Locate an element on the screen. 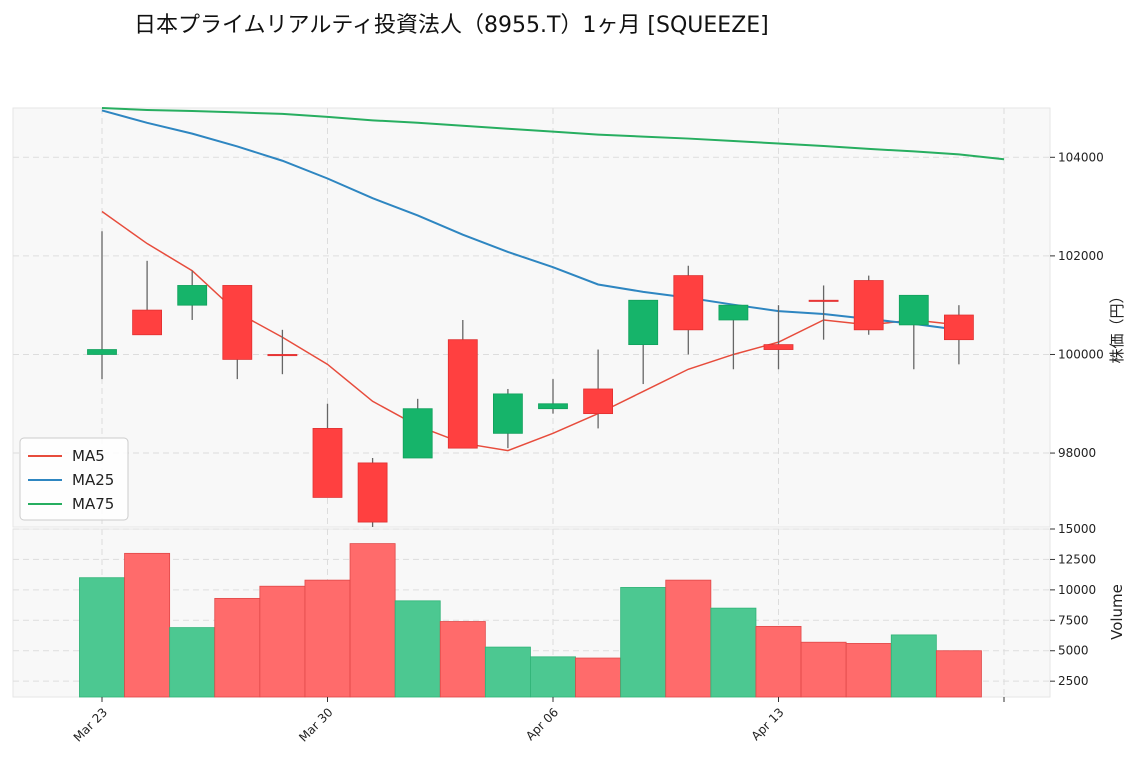  legend-label-ma25: MA25 is located at coordinates (93, 480).